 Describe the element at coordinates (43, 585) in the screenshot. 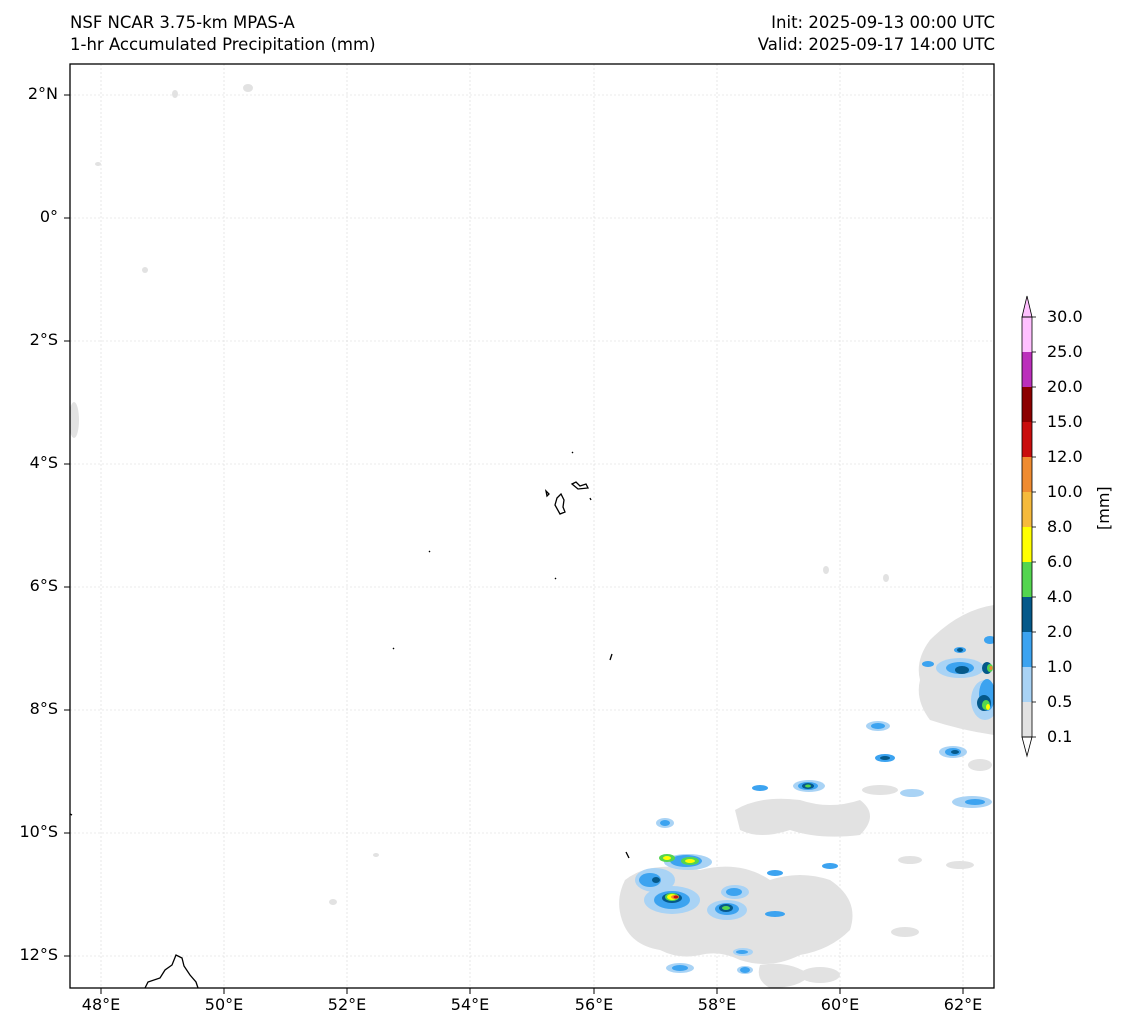

I see `lat-label-6s: 6°S` at that location.